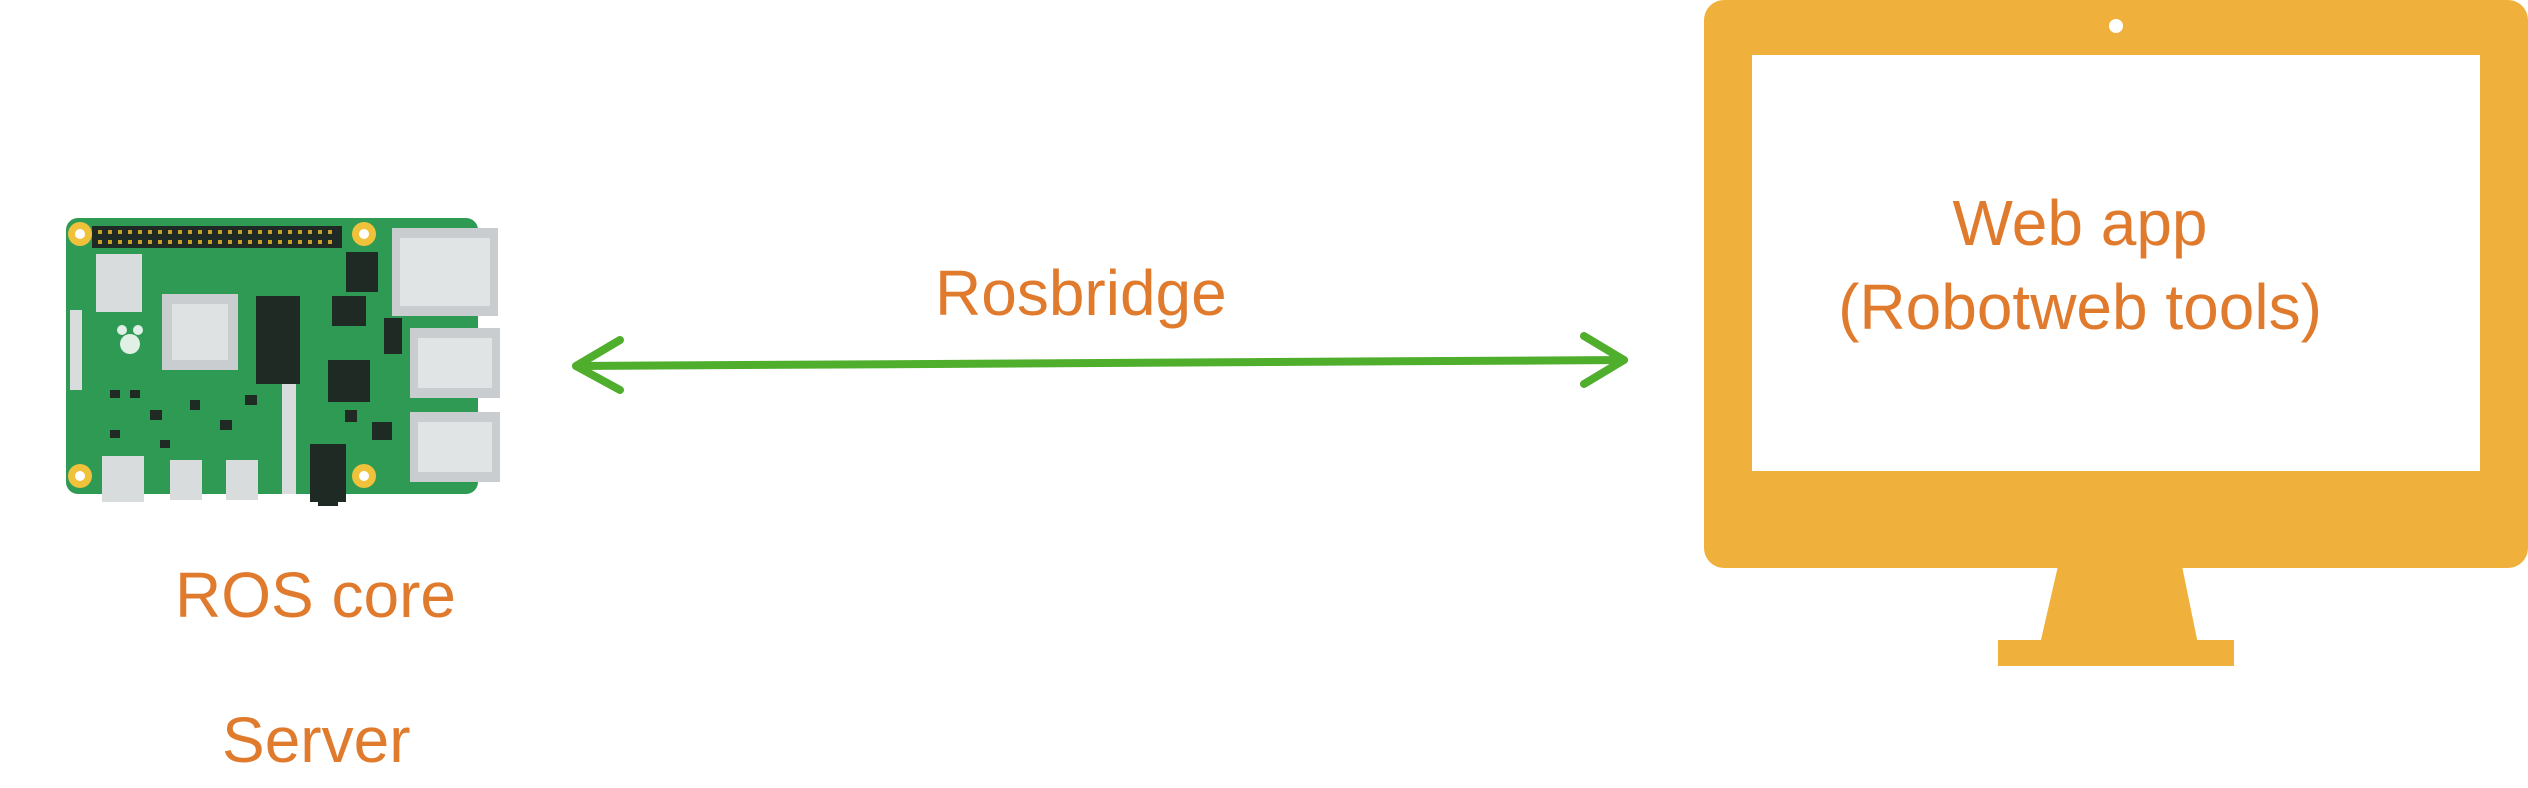  I want to click on client-label-robotweb-tools: (Robotweb tools), so click(2080, 307).